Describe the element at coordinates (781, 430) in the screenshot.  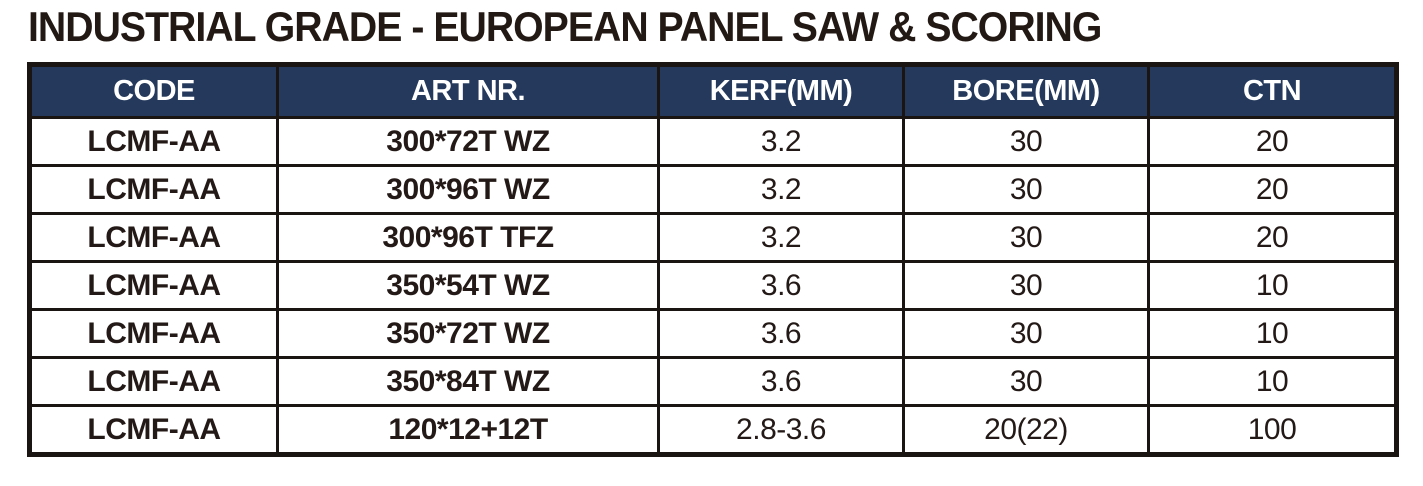
I see `cell-kerf: 2.8-3.6` at that location.